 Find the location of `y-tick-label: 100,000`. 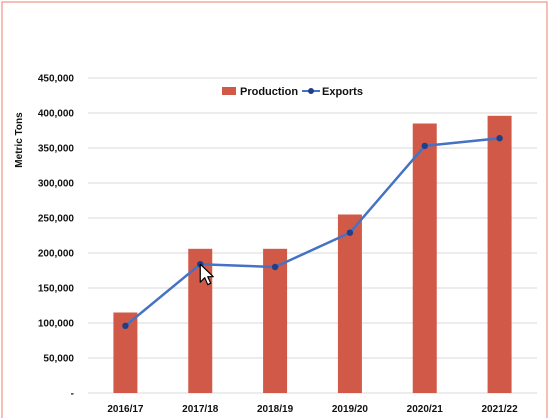

y-tick-label: 100,000 is located at coordinates (56, 324).